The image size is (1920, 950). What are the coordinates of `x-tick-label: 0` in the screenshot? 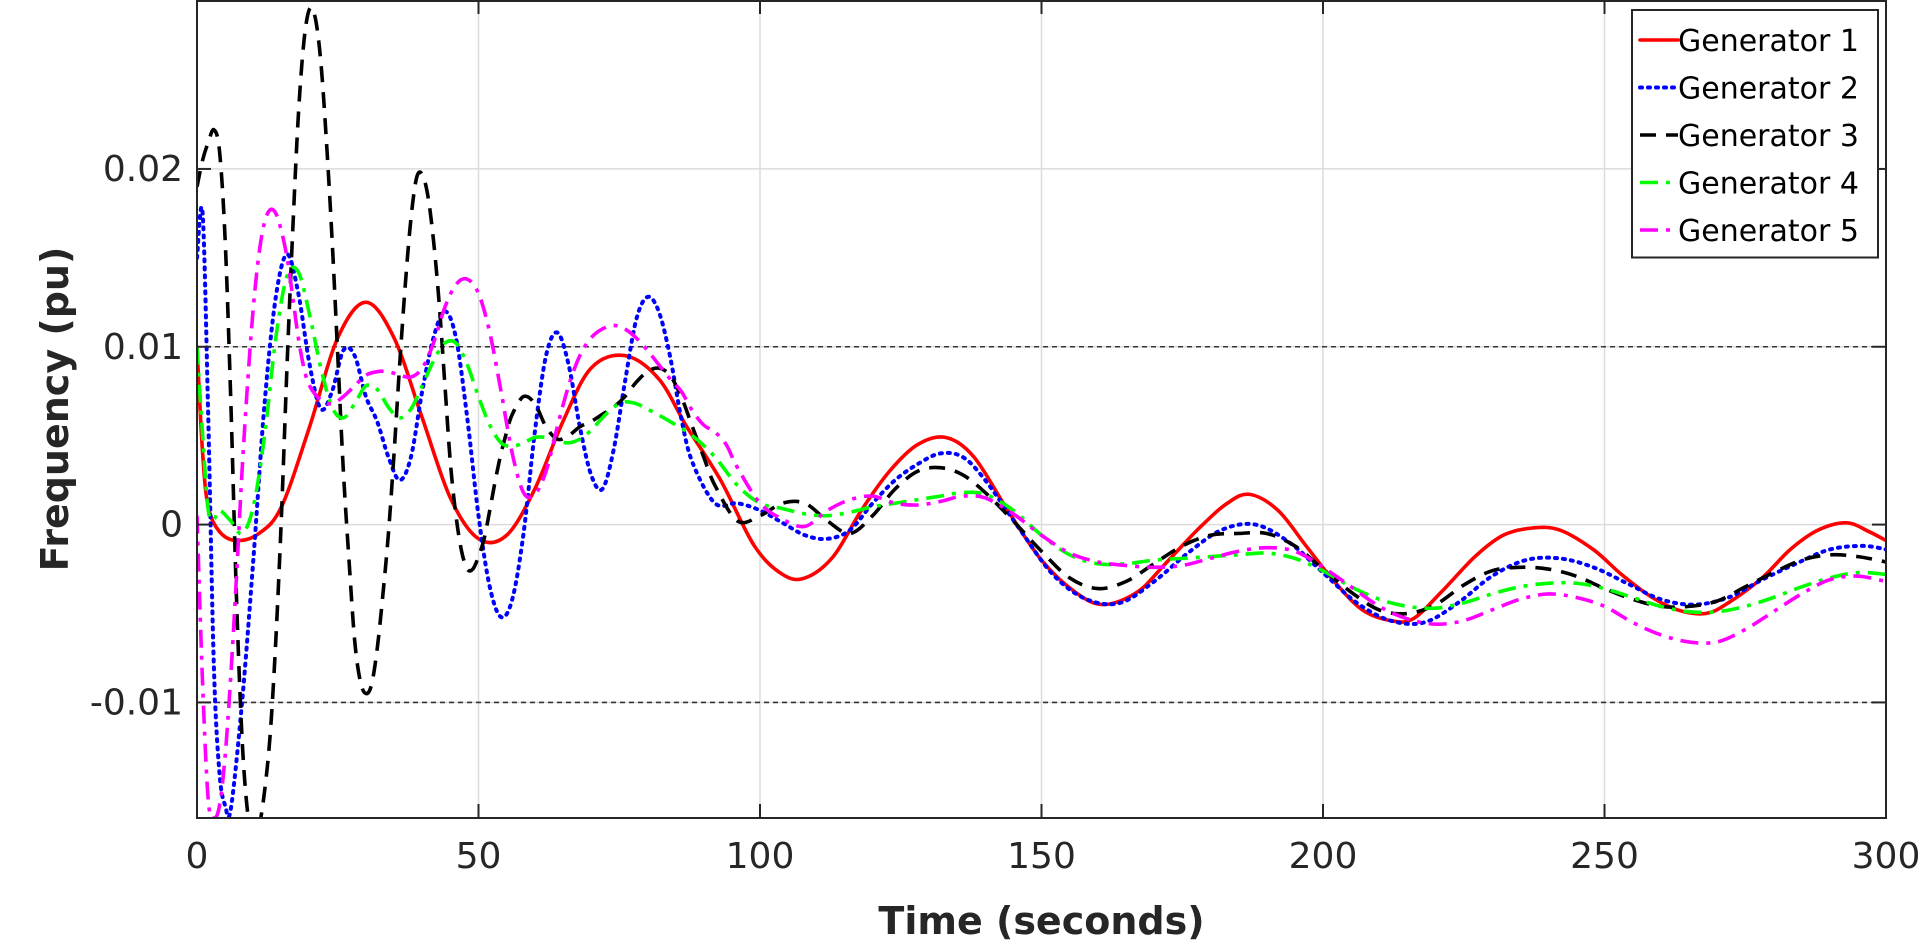 It's located at (197, 856).